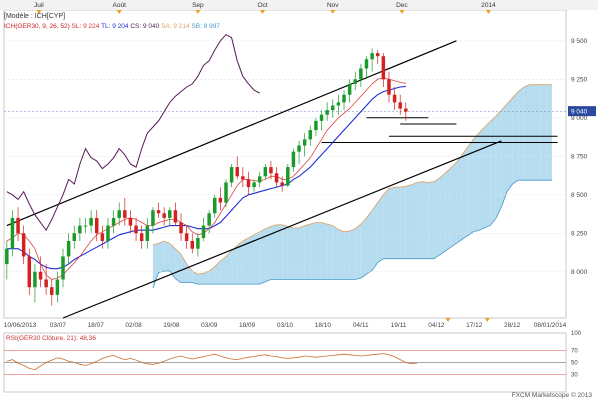 This screenshot has width=598, height=405. Describe the element at coordinates (37, 26) in the screenshot. I see `legend-item: ICH(GER30, 9, 26, 52)` at that location.